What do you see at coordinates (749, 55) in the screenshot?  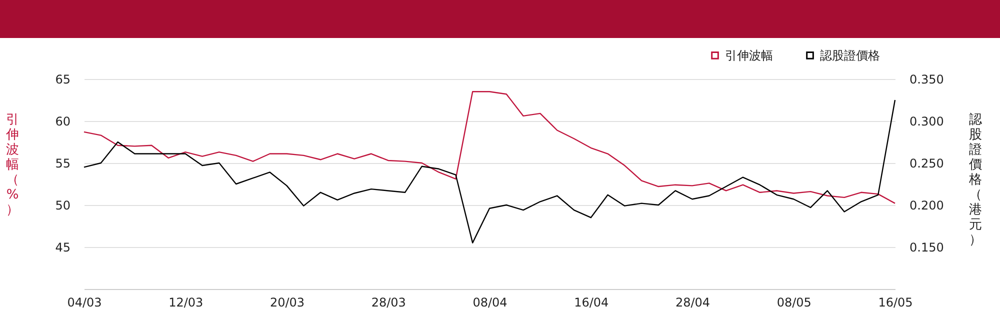 I see `legend-label: 引伸波幅` at bounding box center [749, 55].